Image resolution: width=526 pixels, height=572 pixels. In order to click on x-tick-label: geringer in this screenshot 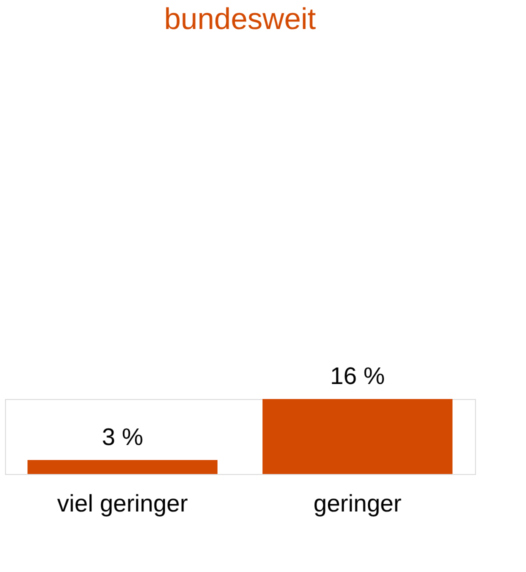, I will do `click(357, 504)`.